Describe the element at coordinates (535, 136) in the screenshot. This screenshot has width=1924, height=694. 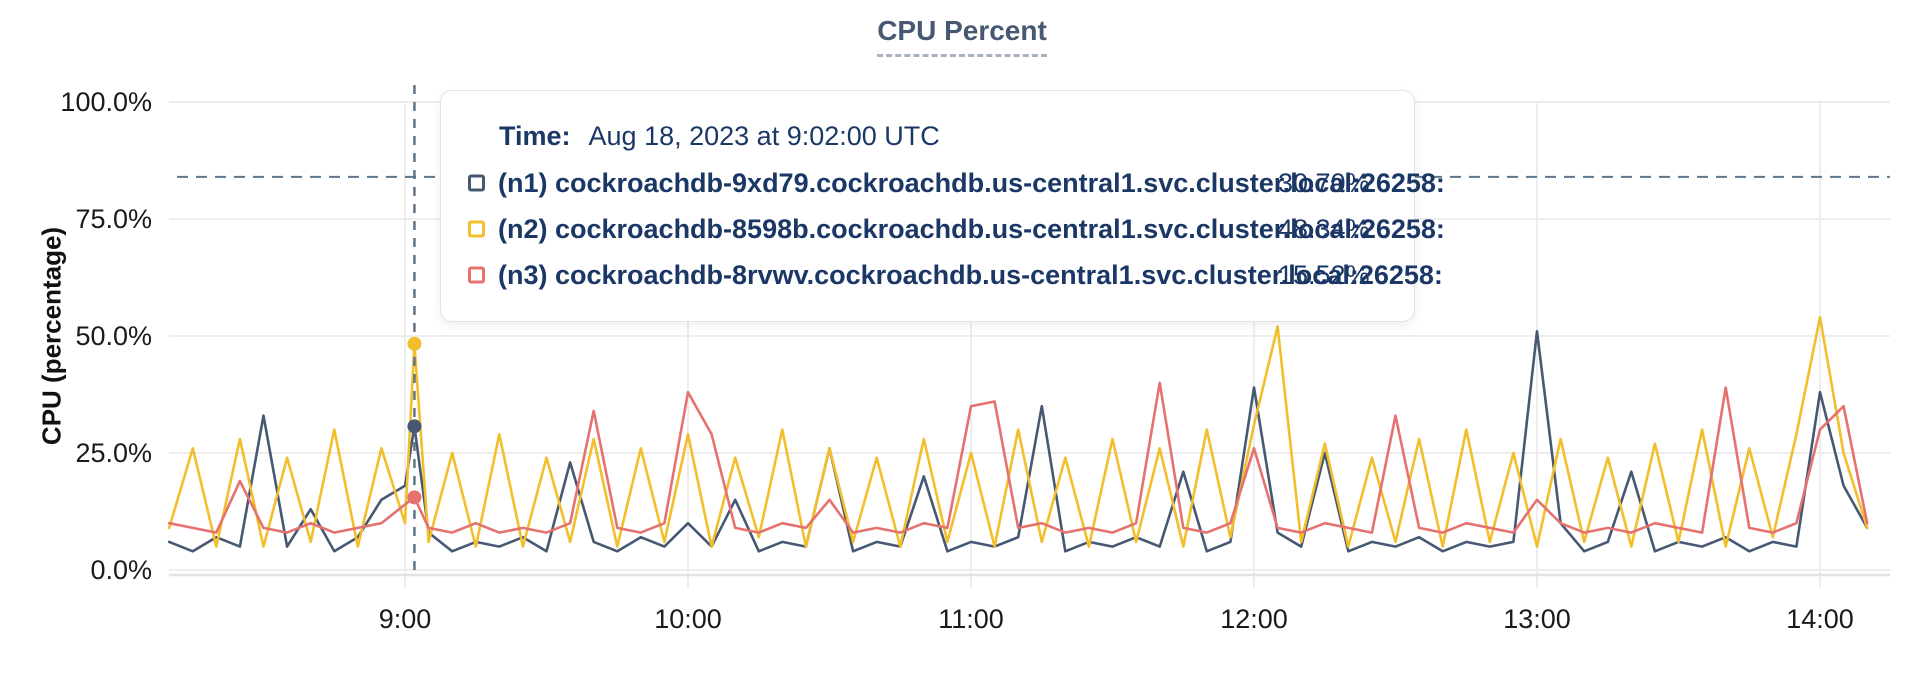
I see `tooltip-time-label: Time:` at that location.